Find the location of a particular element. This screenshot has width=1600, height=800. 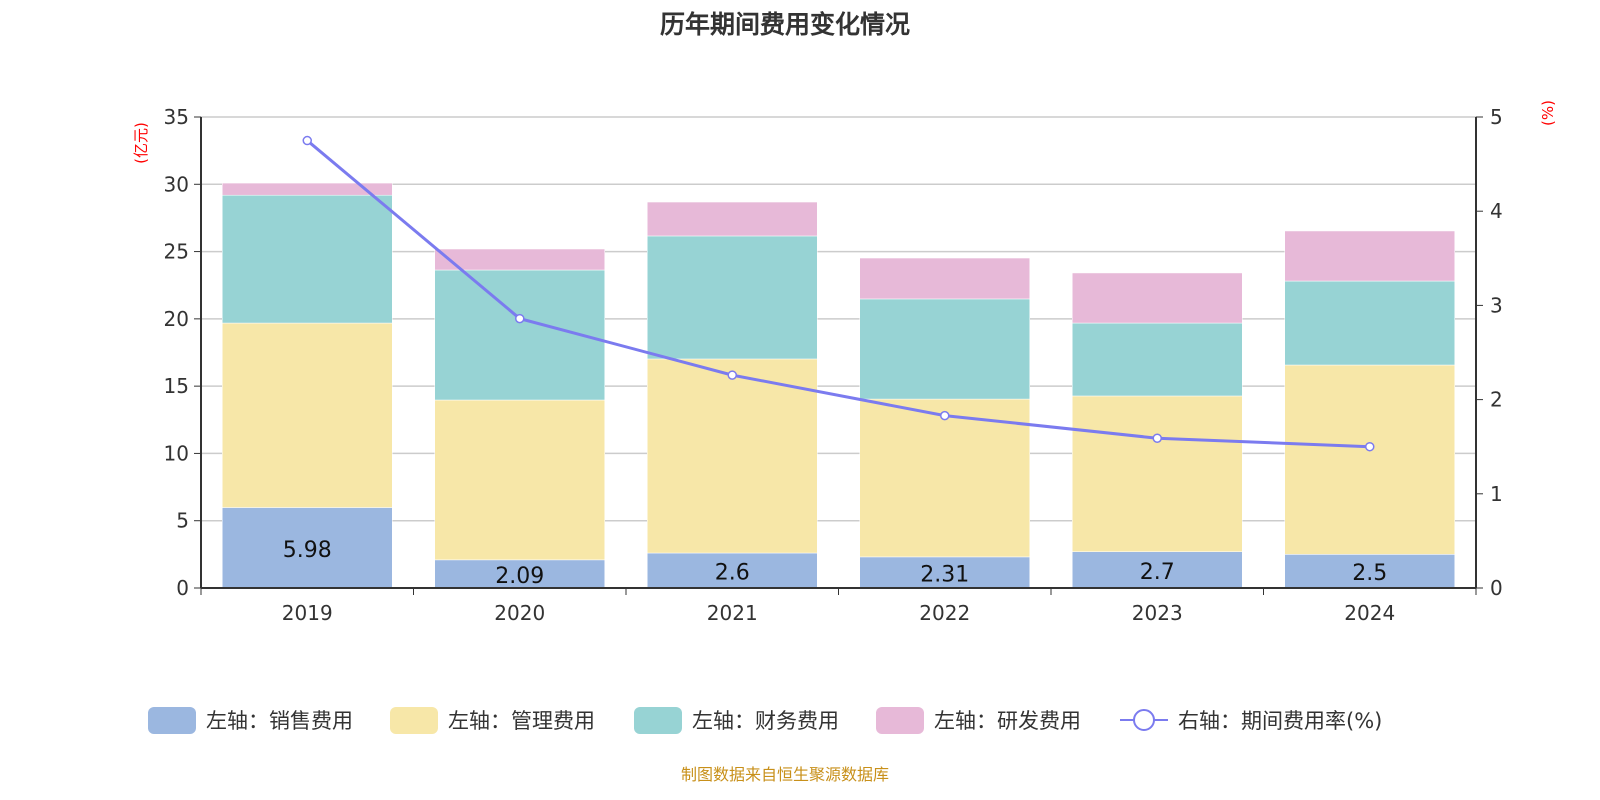

left-tick-label: 15 is located at coordinates (176, 386).